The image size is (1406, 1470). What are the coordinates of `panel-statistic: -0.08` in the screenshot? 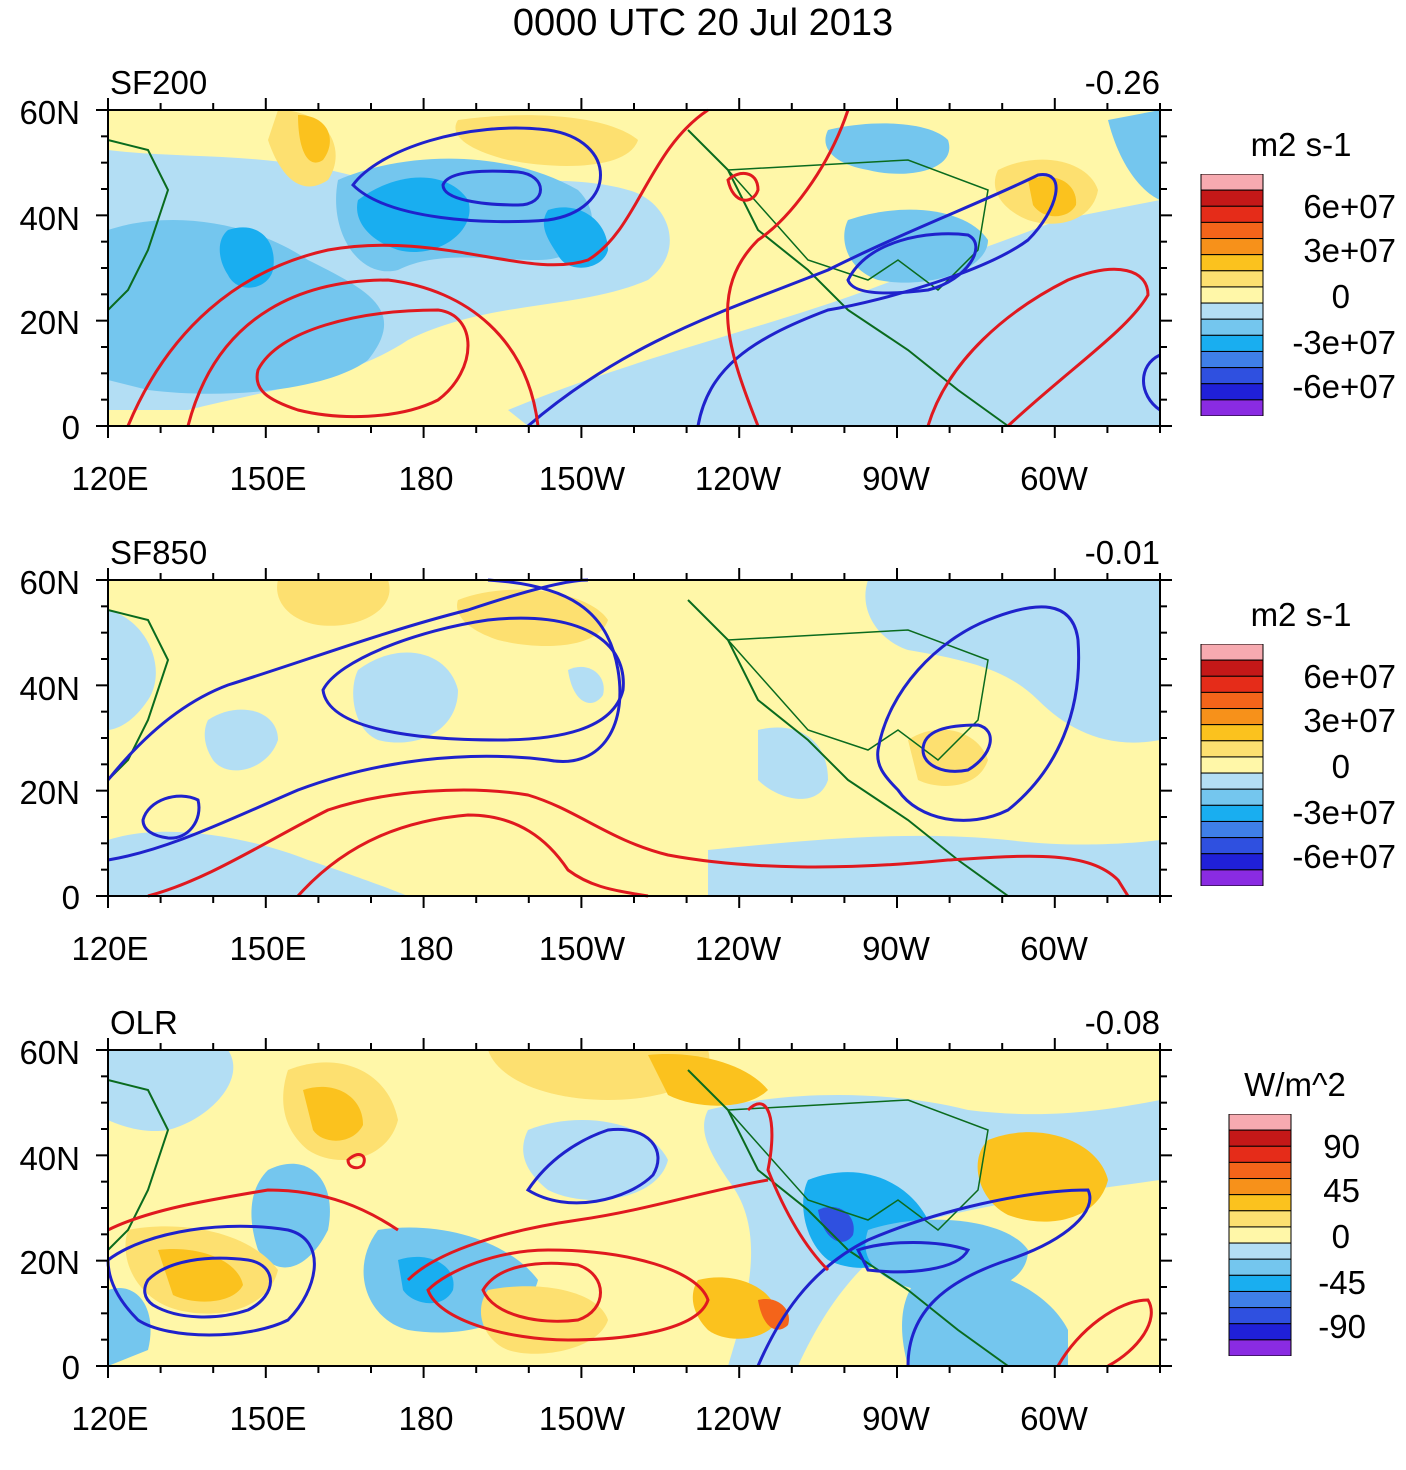 It's located at (1122, 1022).